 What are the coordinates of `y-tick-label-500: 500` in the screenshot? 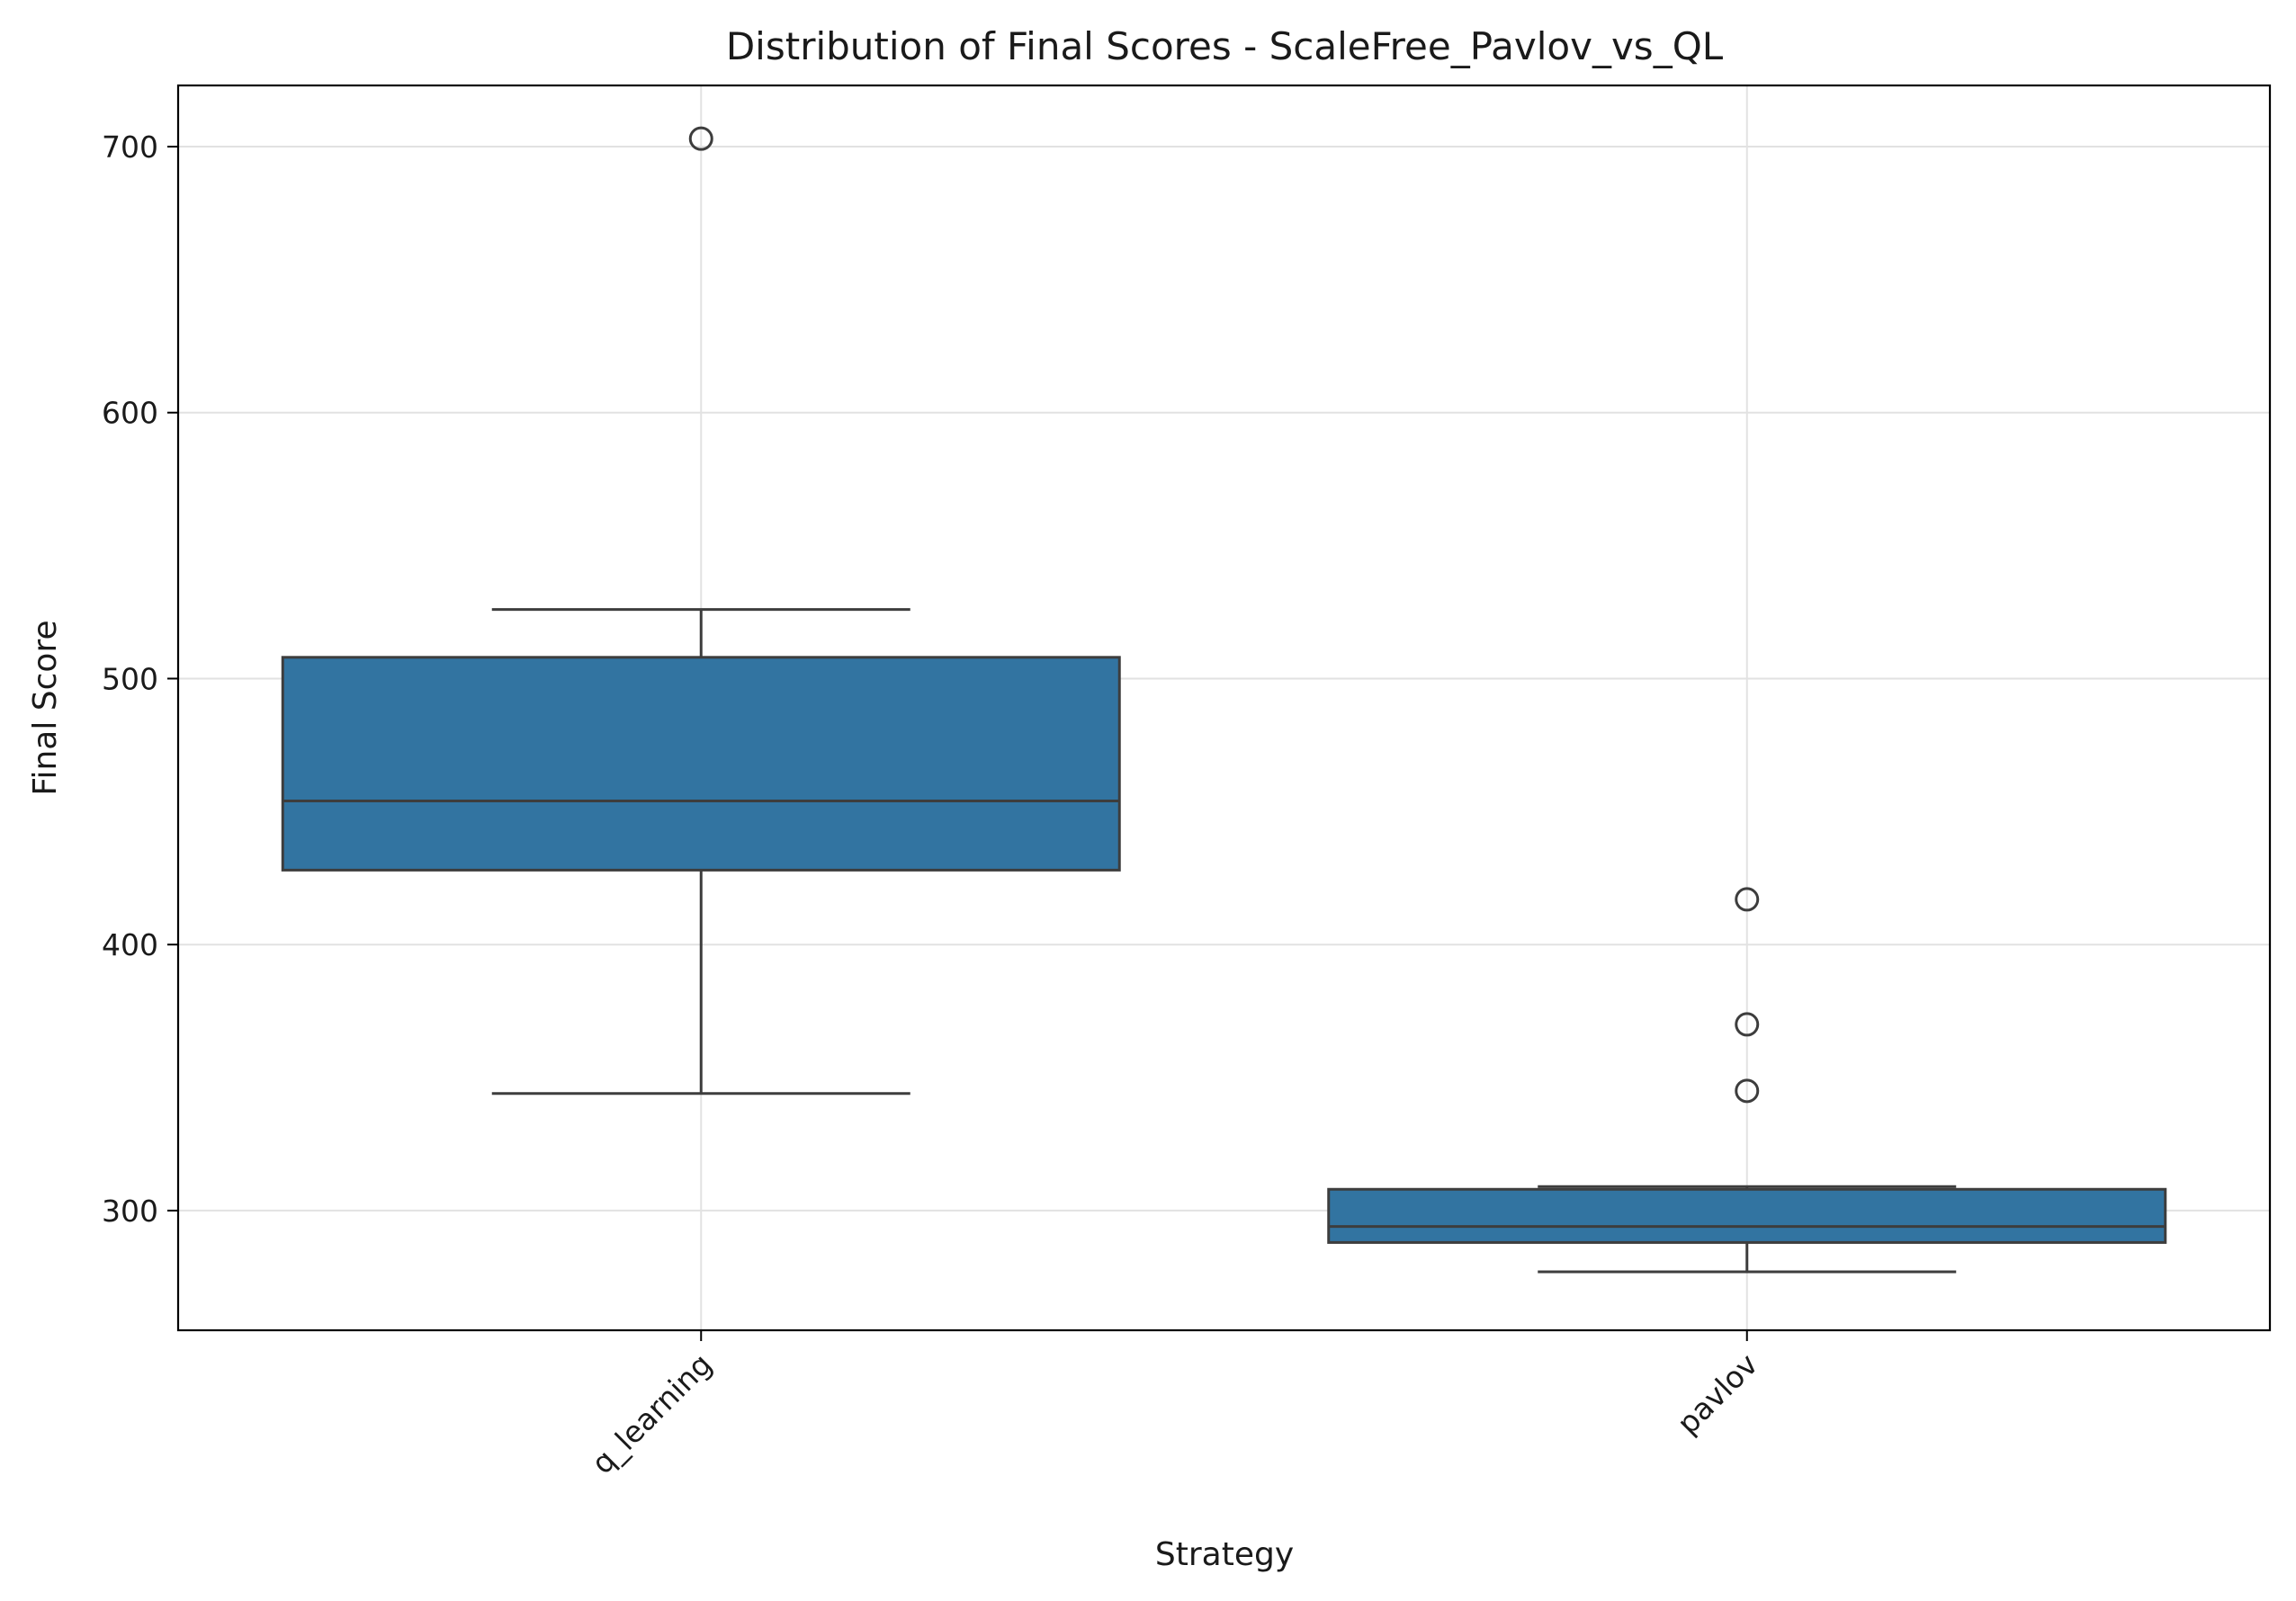 It's located at (130, 678).